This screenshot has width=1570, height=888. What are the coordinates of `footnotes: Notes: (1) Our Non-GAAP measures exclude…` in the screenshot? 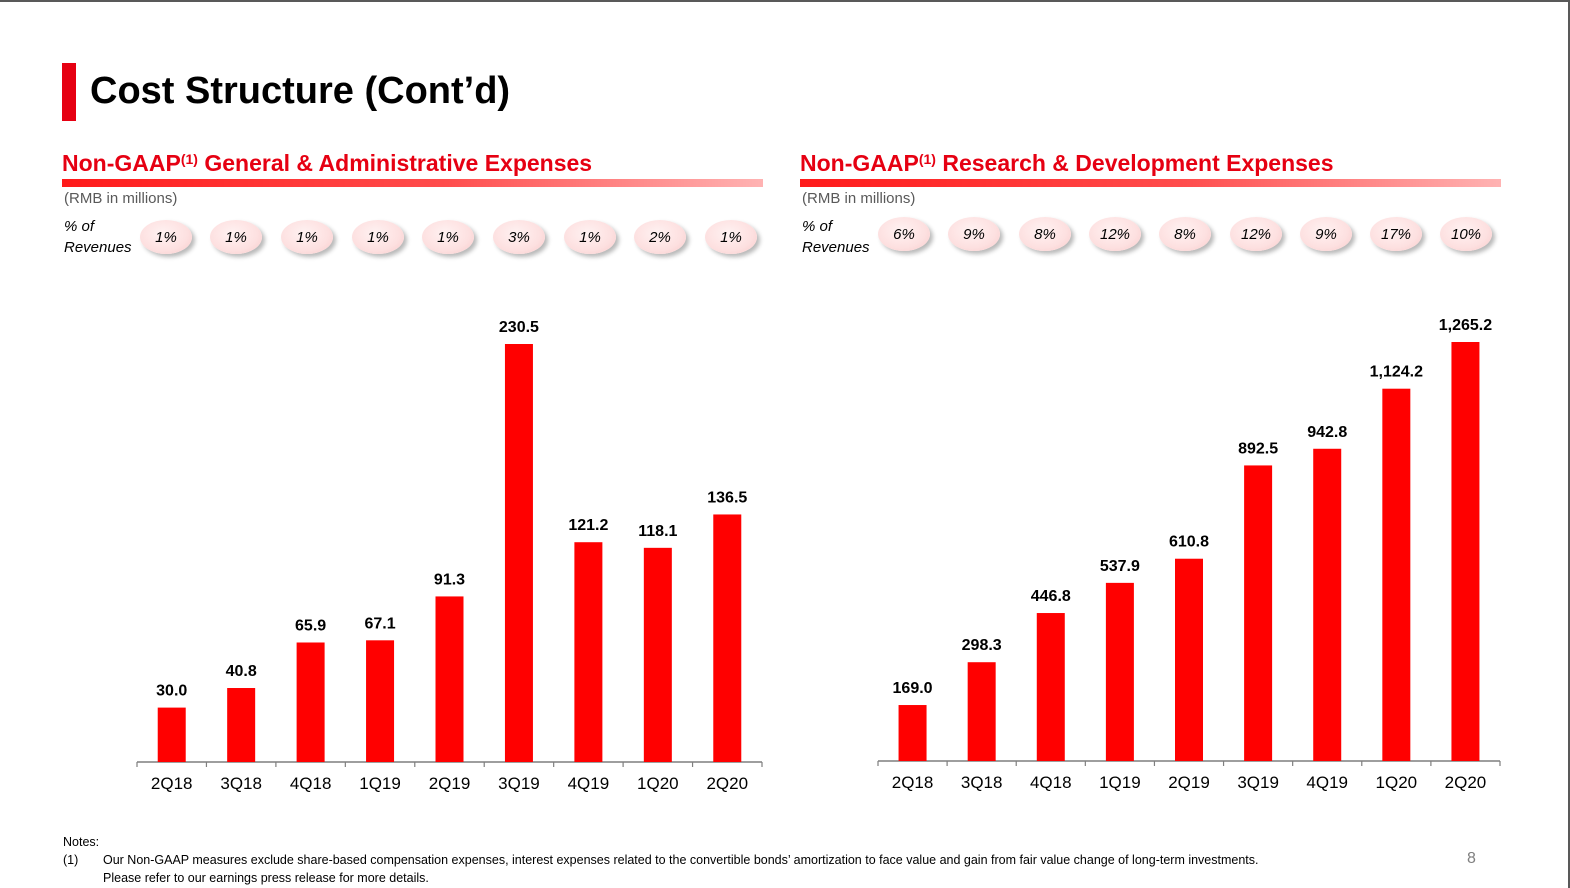 It's located at (661, 860).